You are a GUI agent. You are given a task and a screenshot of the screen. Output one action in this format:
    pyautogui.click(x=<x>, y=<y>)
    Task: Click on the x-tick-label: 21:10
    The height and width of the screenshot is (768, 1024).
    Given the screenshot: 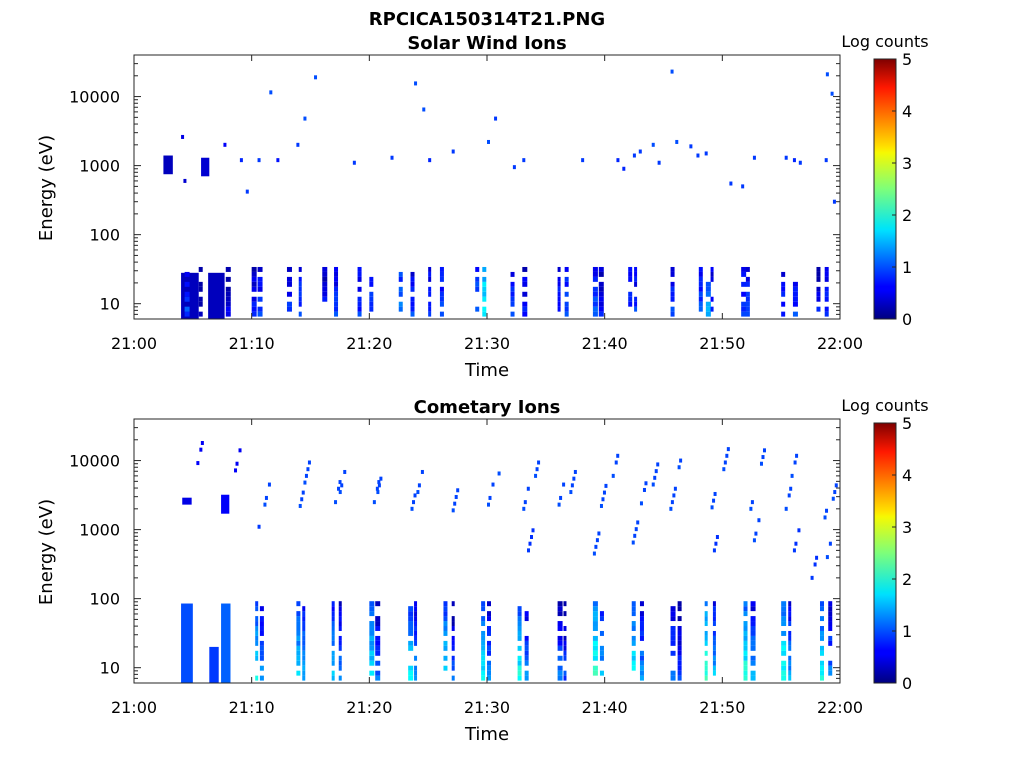 What is the action you would take?
    pyautogui.click(x=252, y=707)
    